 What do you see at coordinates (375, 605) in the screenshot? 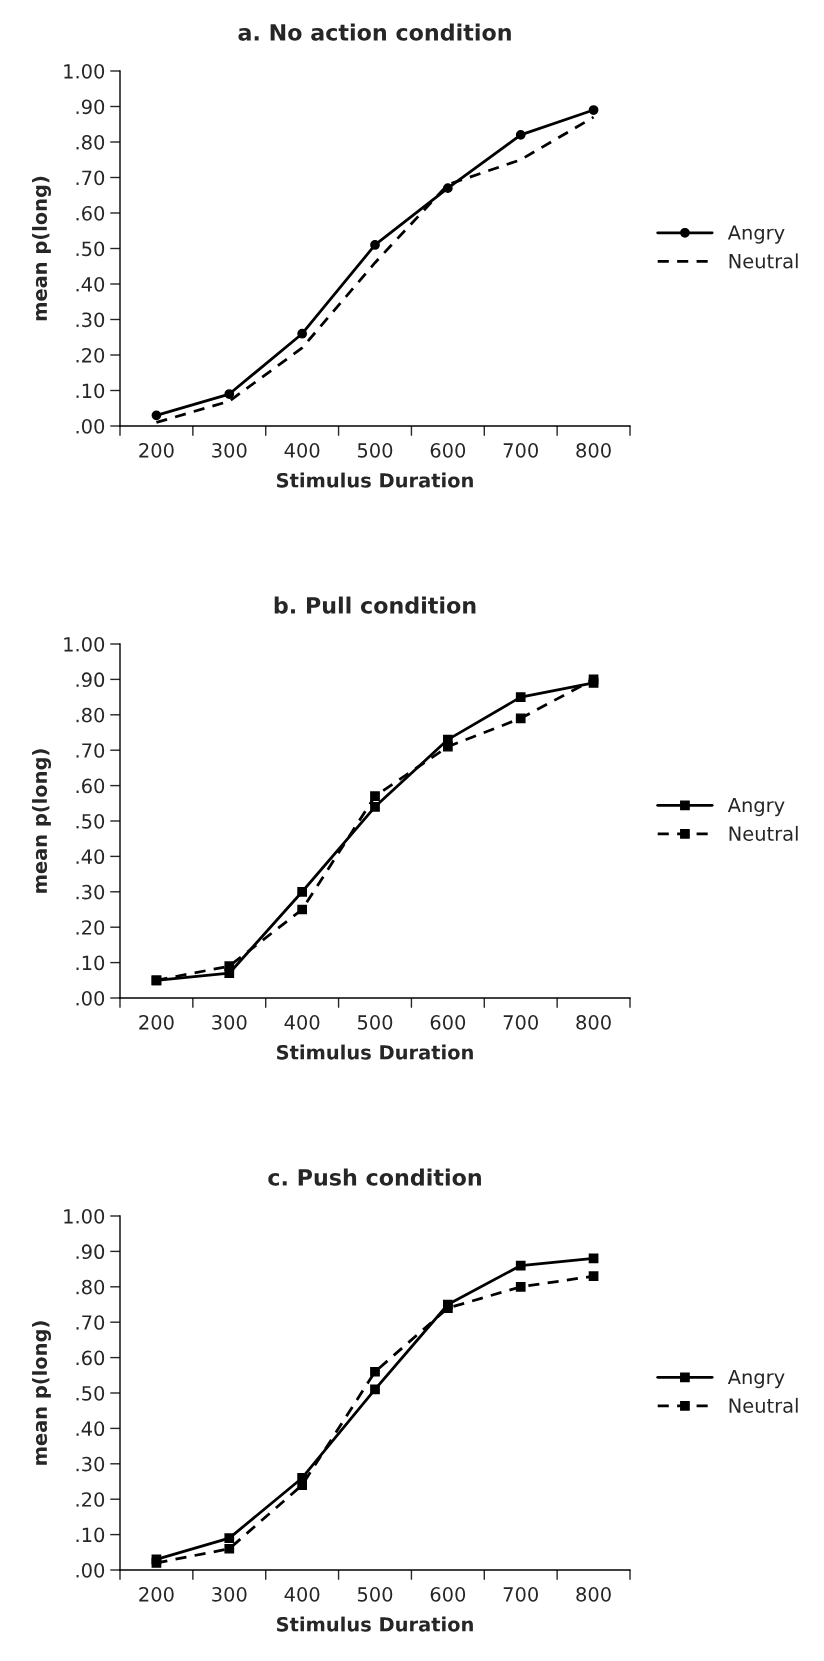
I see `chart-title: b. Pull condition` at bounding box center [375, 605].